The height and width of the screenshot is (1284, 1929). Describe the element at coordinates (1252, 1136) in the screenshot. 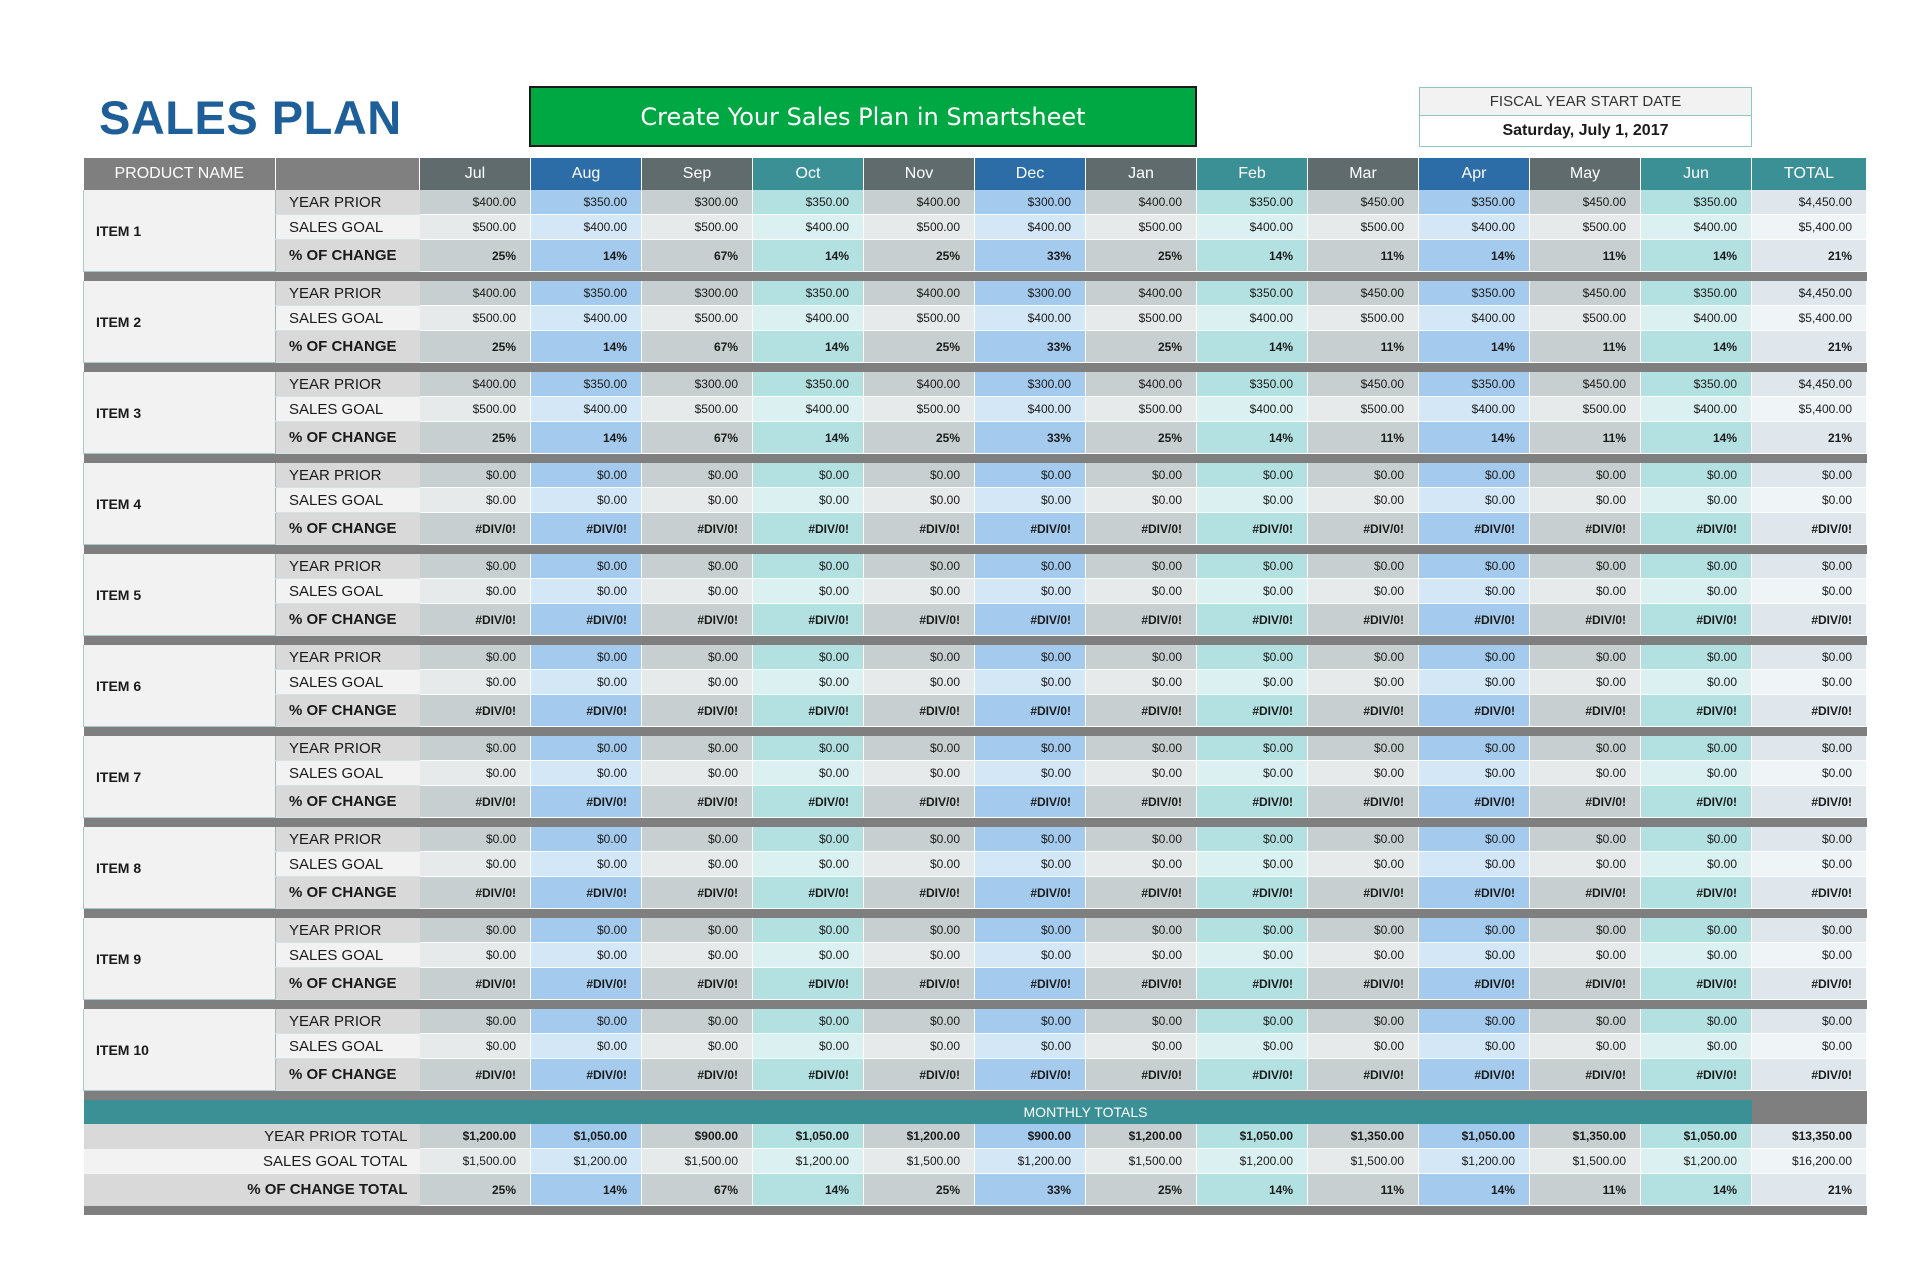

I see `value-cell: $1,050.00` at that location.